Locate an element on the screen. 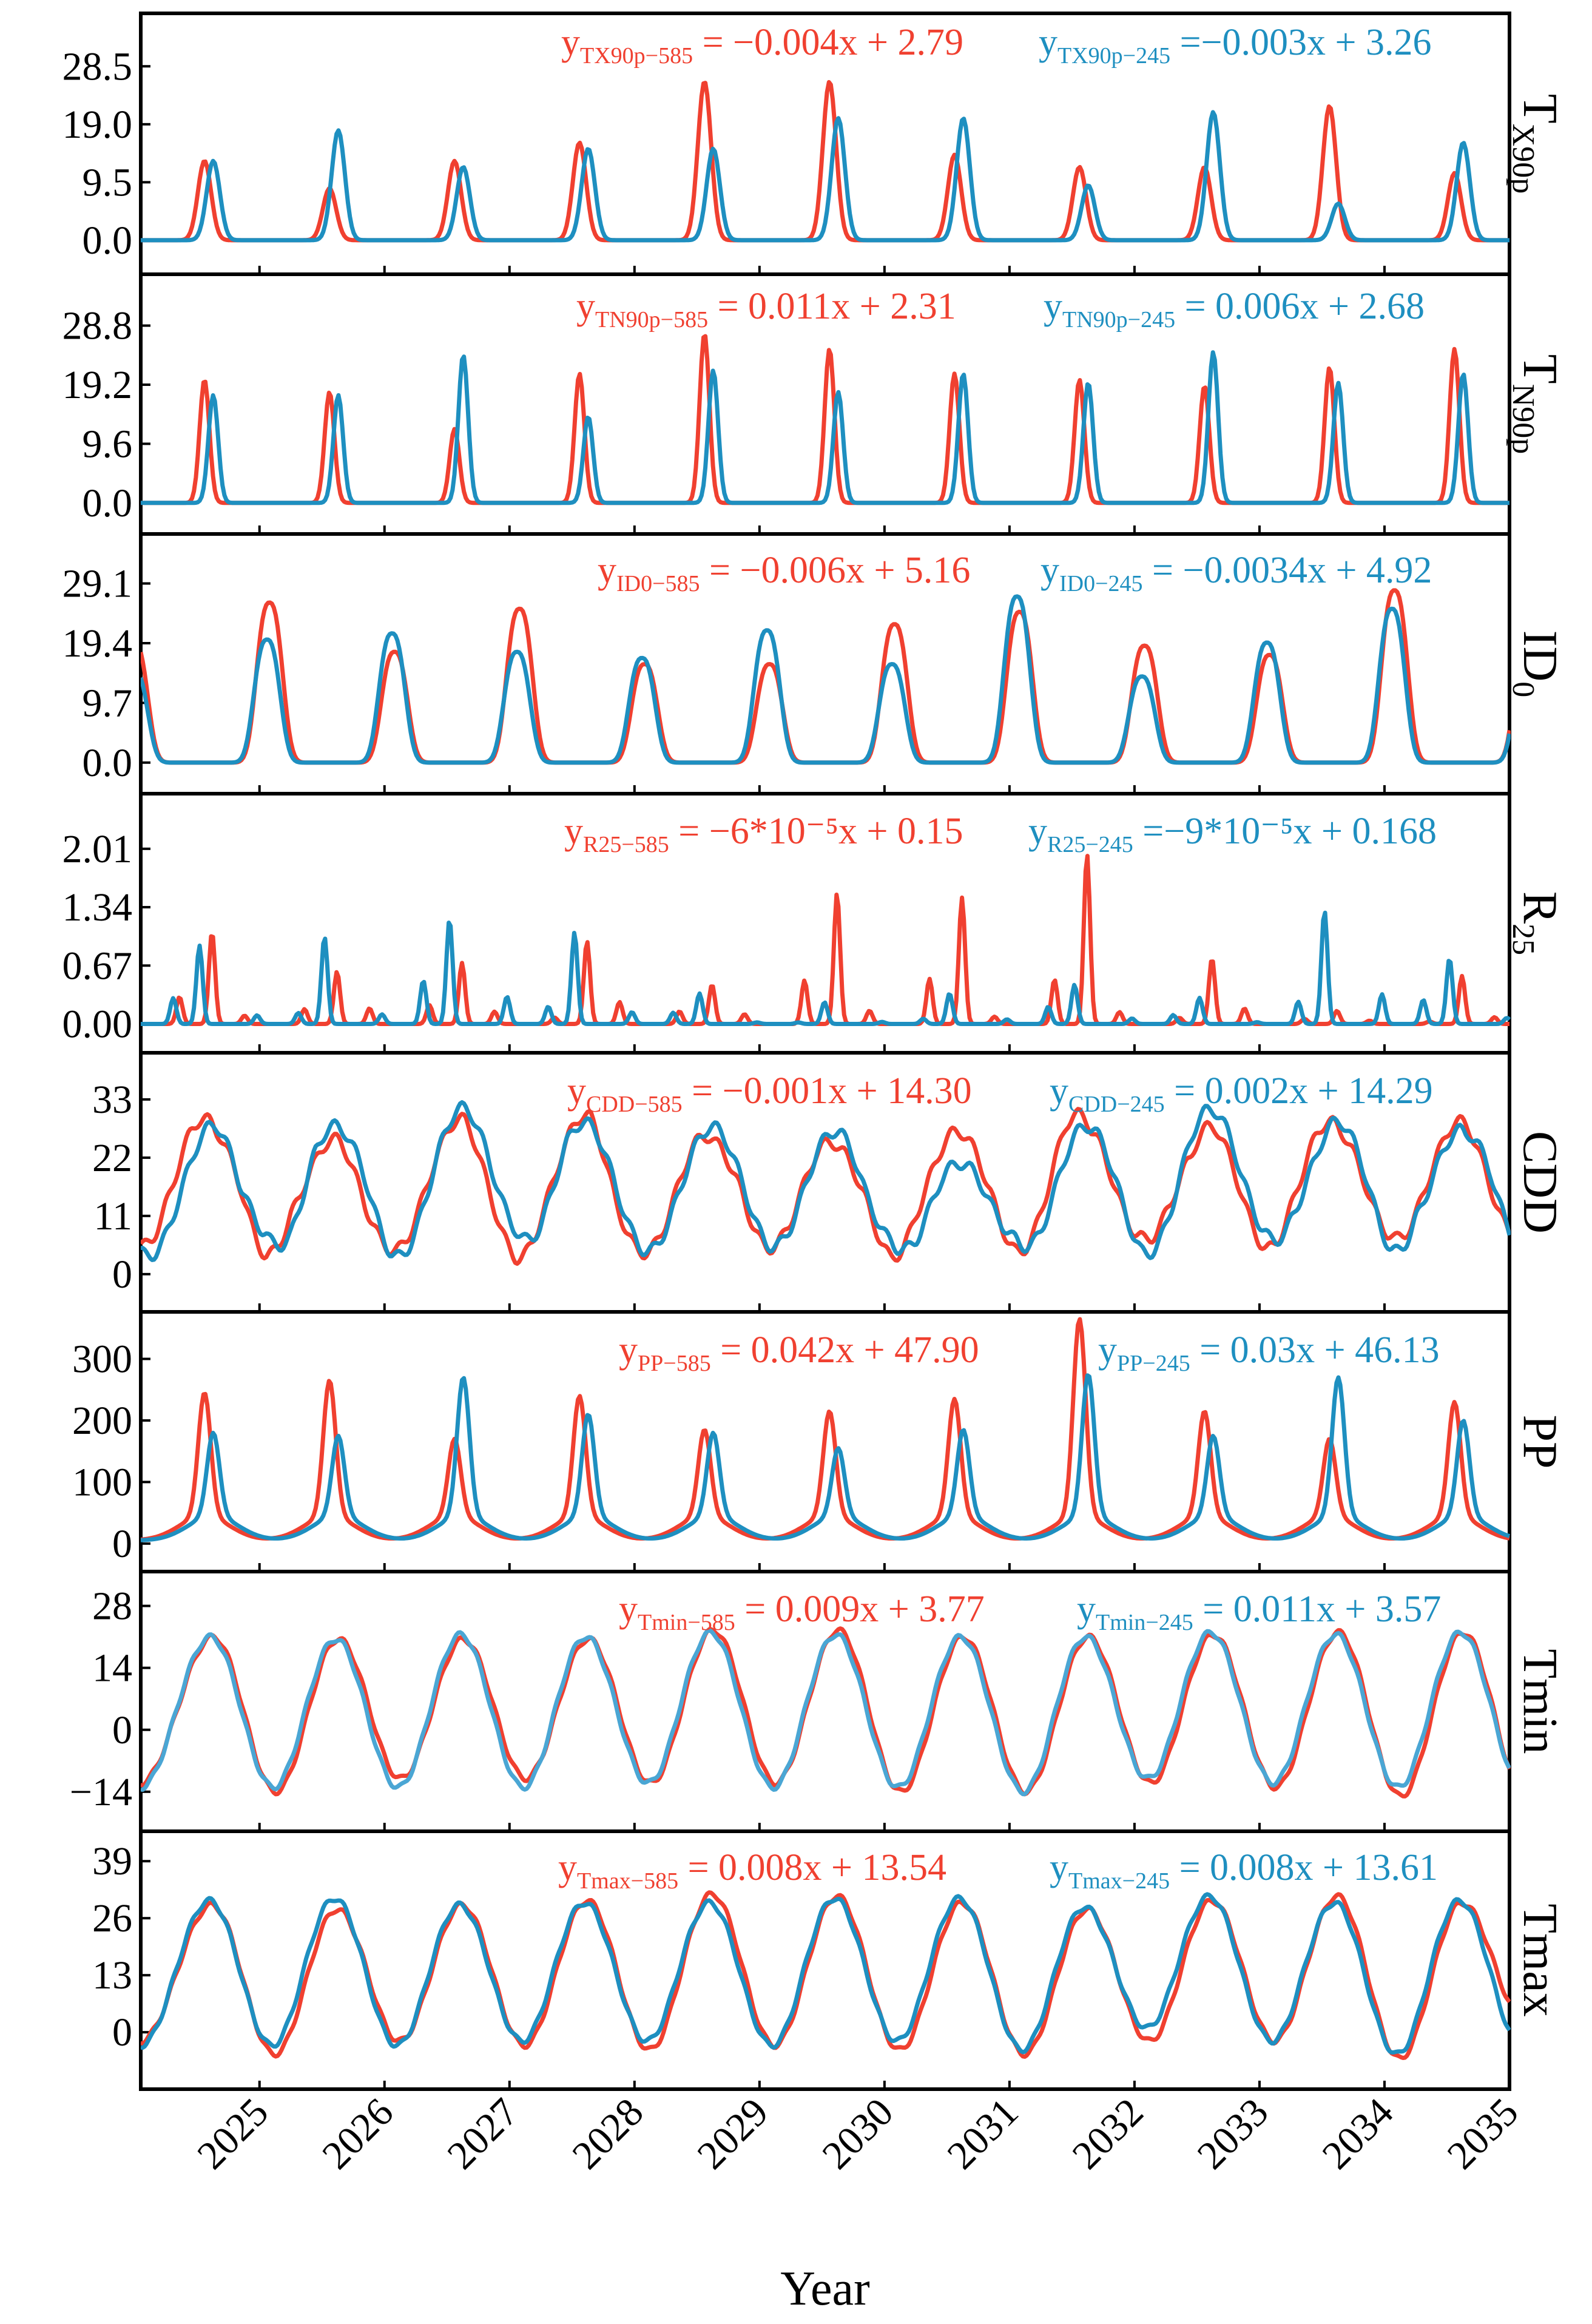  y-tick-label: 9.7 is located at coordinates (108, 703).